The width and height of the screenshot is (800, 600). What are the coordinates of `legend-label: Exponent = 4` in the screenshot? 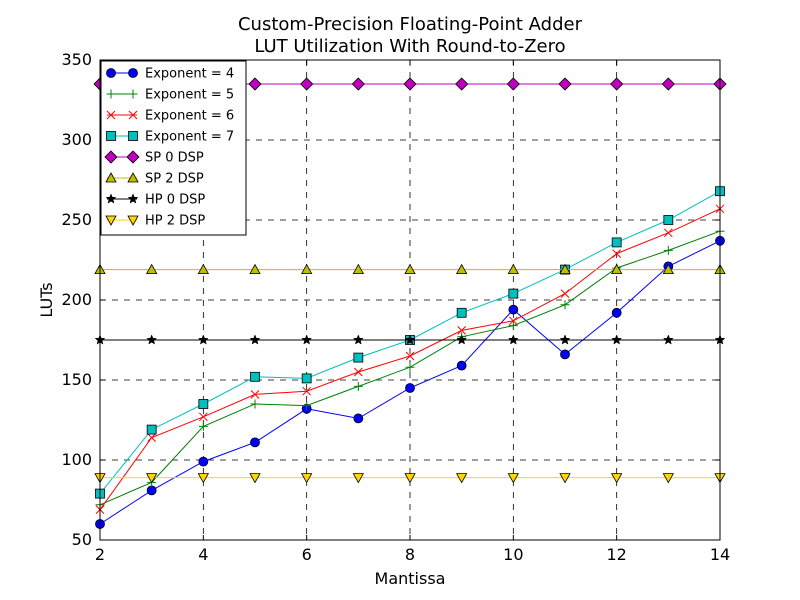 It's located at (189, 74).